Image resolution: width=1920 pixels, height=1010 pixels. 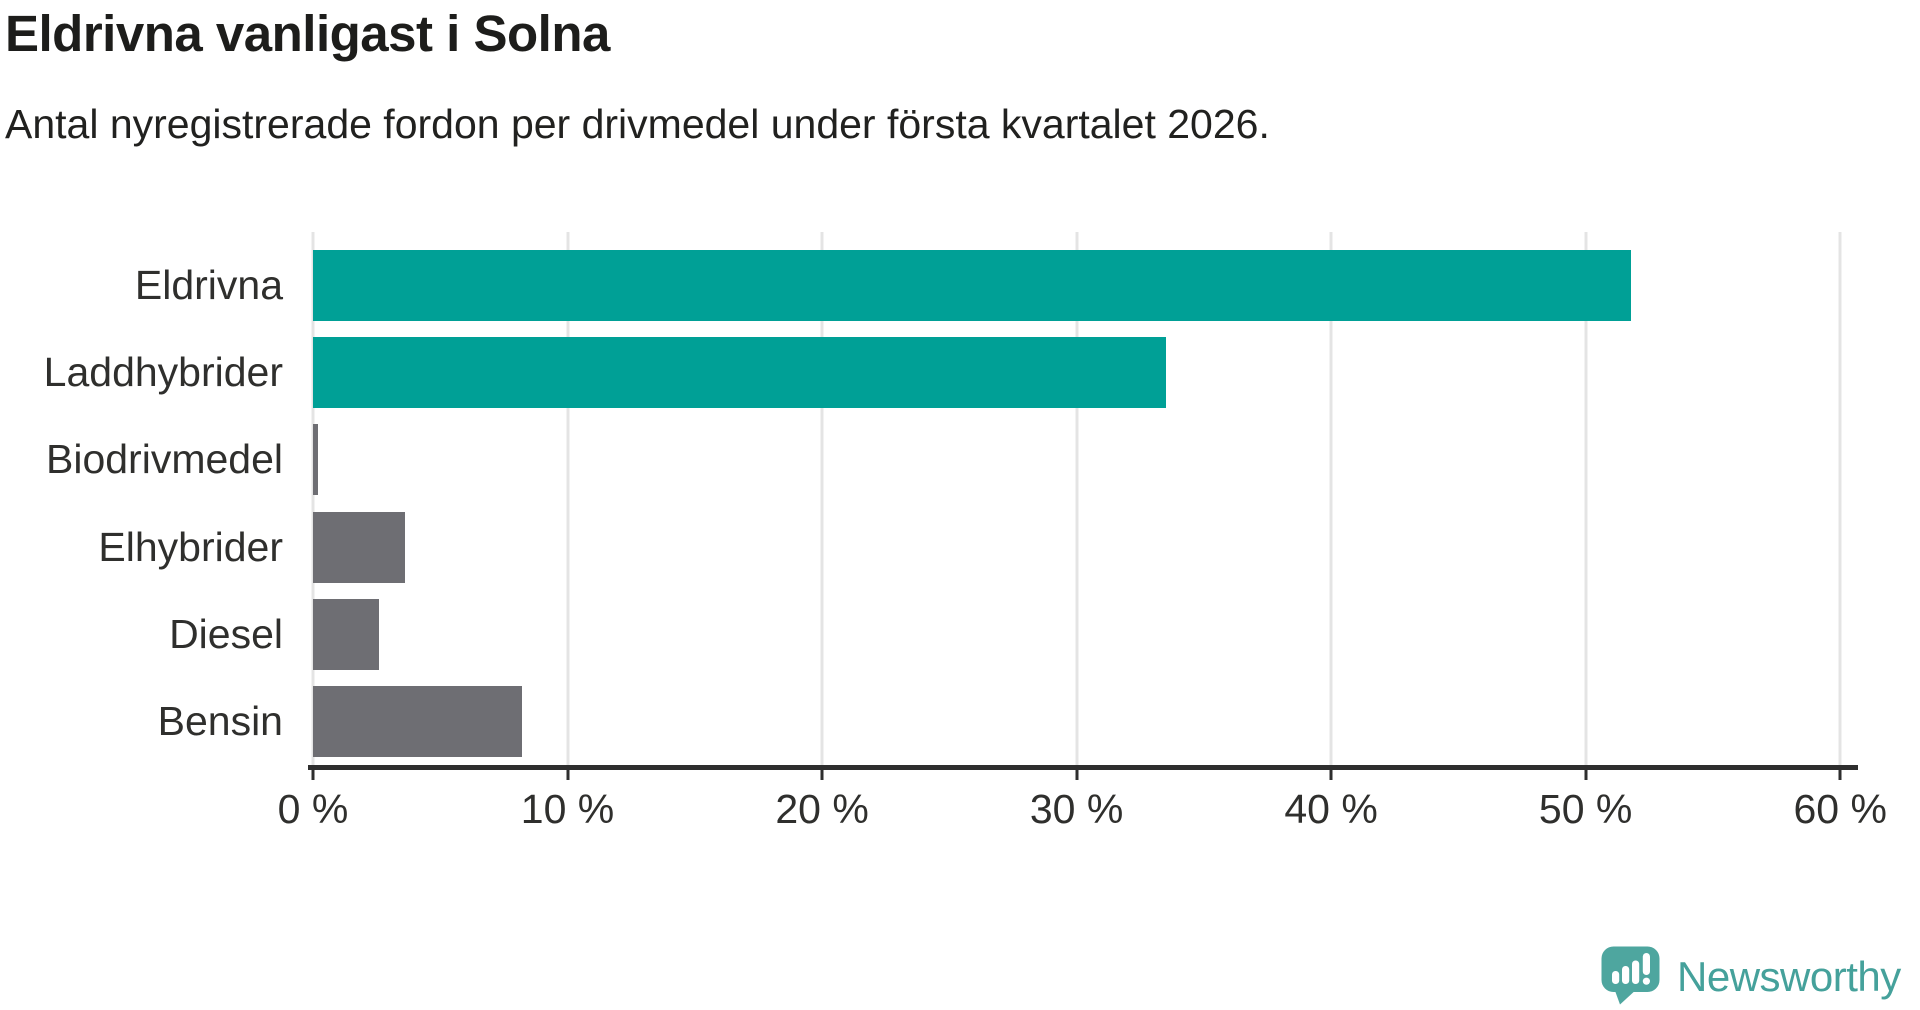 I want to click on newsworthy-bubble-chart-icon, so click(x=1630, y=975).